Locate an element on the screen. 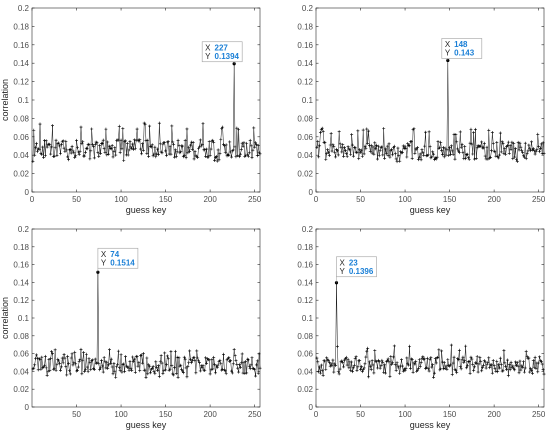 The height and width of the screenshot is (434, 550). y-tick-label: 0.2 is located at coordinates (308, 229).